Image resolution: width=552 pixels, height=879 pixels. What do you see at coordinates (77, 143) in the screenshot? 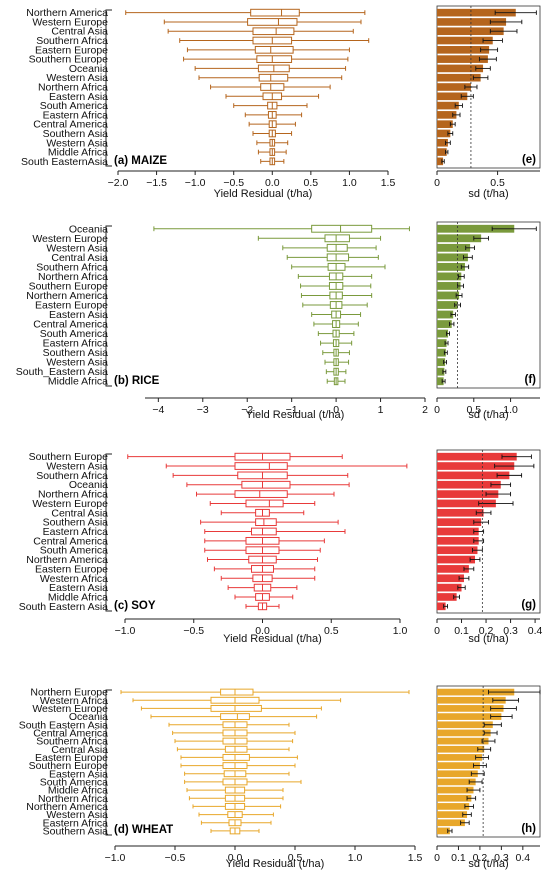
I see `category-label: Western Asia` at bounding box center [77, 143].